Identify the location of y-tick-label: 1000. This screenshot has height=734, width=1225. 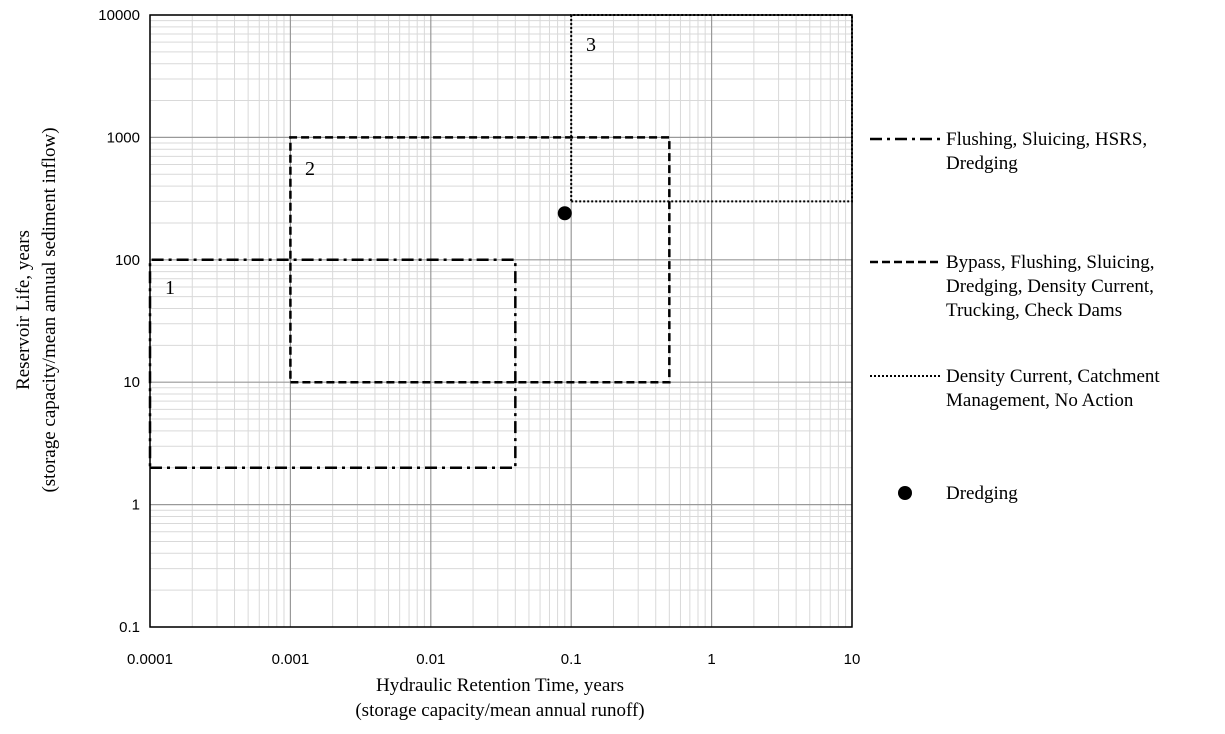
(123, 137).